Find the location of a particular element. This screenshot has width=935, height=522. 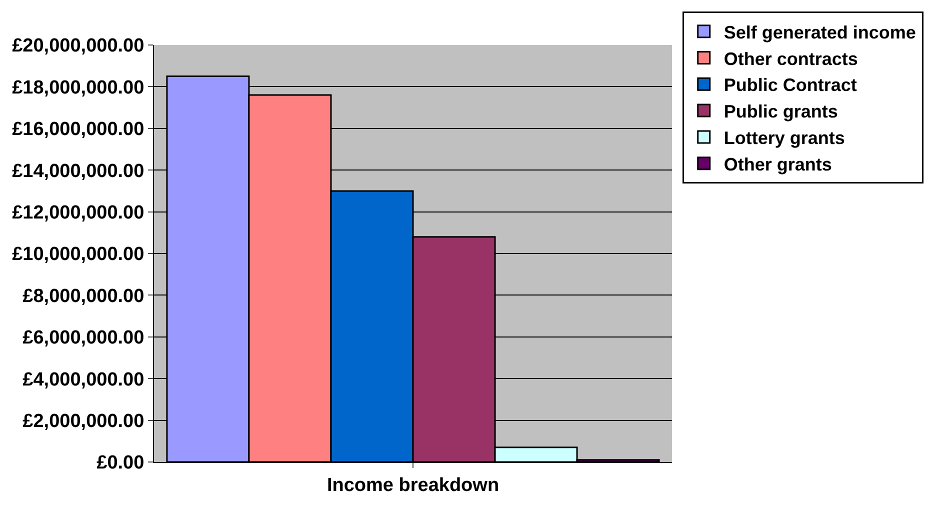

y-tick-label: £2,000,000.00 is located at coordinates (83, 421).